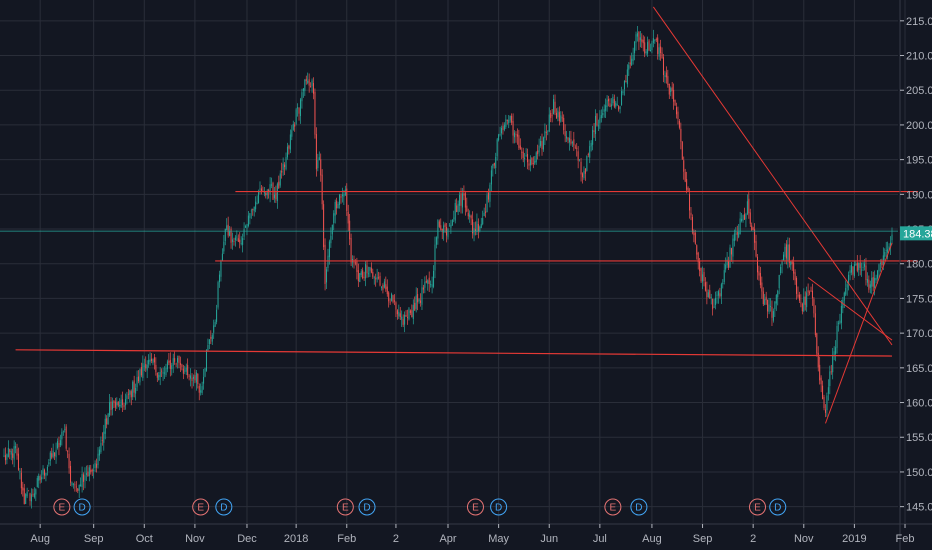 Image resolution: width=932 pixels, height=550 pixels. What do you see at coordinates (854, 539) in the screenshot?
I see `time-tick-label: 2019` at bounding box center [854, 539].